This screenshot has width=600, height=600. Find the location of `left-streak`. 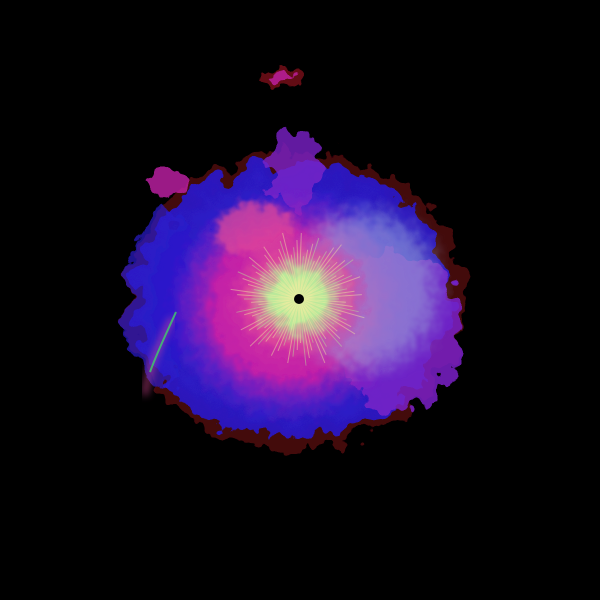

left-streak is located at coordinates (159, 353).